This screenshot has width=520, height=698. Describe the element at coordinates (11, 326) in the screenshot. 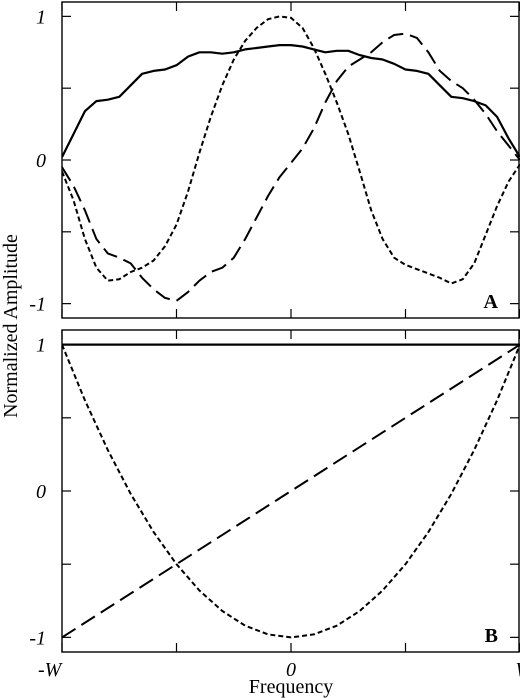

I see `y-axis-title: Normalized Amplitude` at that location.